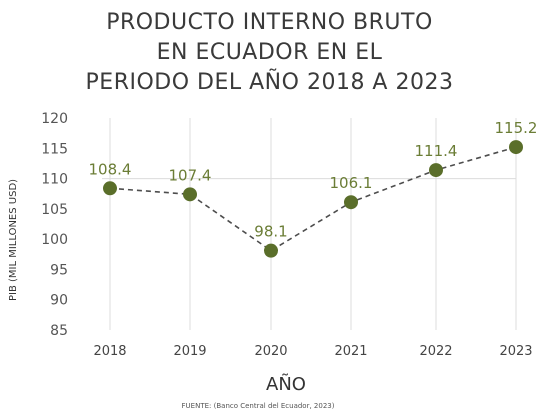  I want to click on data-point-2022, so click(436, 170).